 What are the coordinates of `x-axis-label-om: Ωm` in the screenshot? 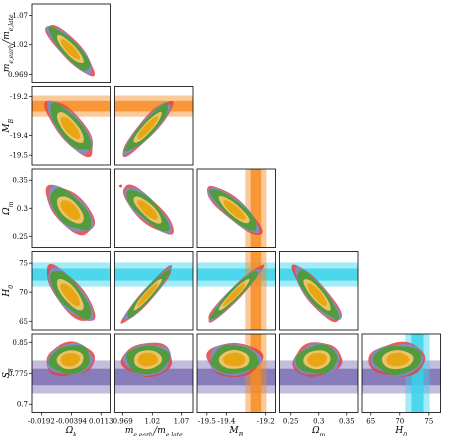 It's located at (318, 431).